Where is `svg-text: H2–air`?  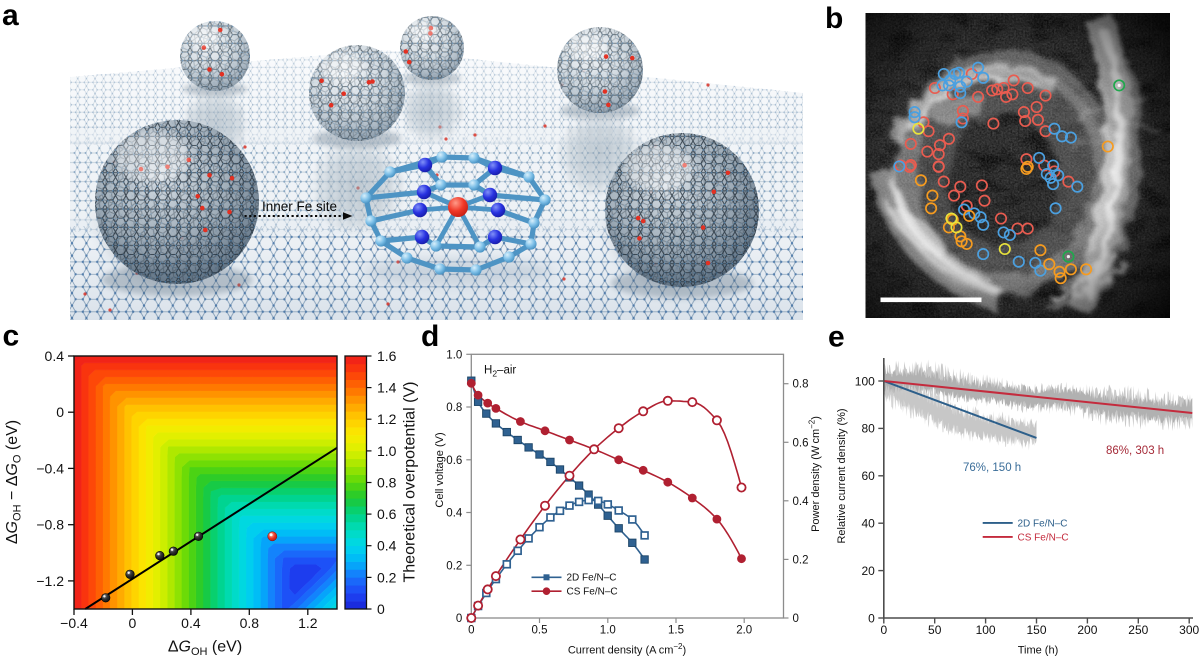 svg-text: H2–air is located at coordinates (500, 372).